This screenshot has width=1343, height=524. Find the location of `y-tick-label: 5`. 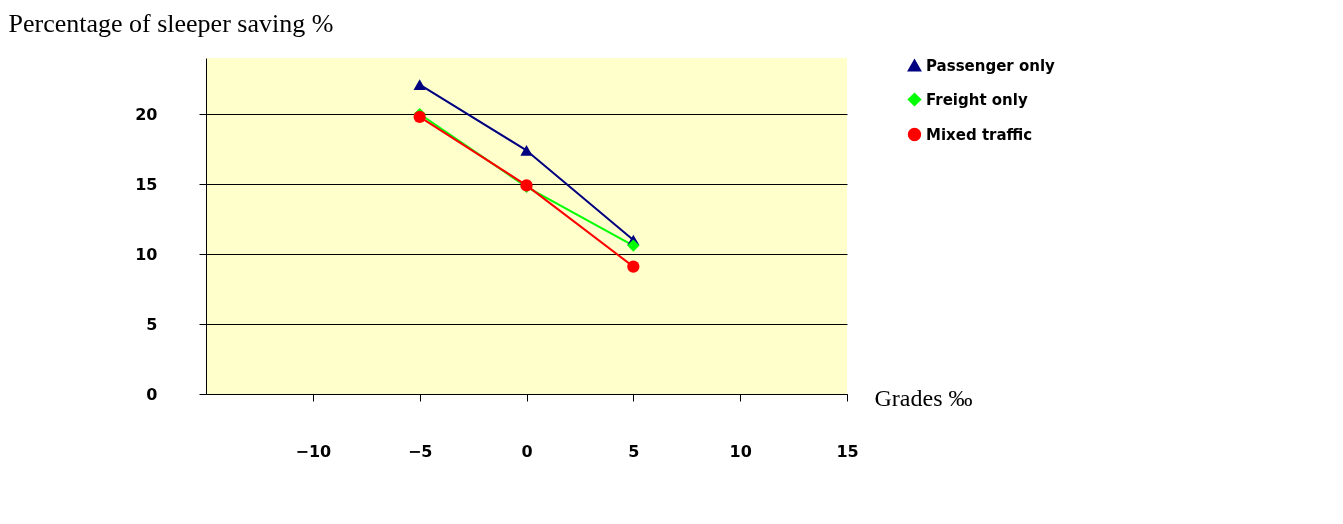

y-tick-label: 5 is located at coordinates (152, 324).